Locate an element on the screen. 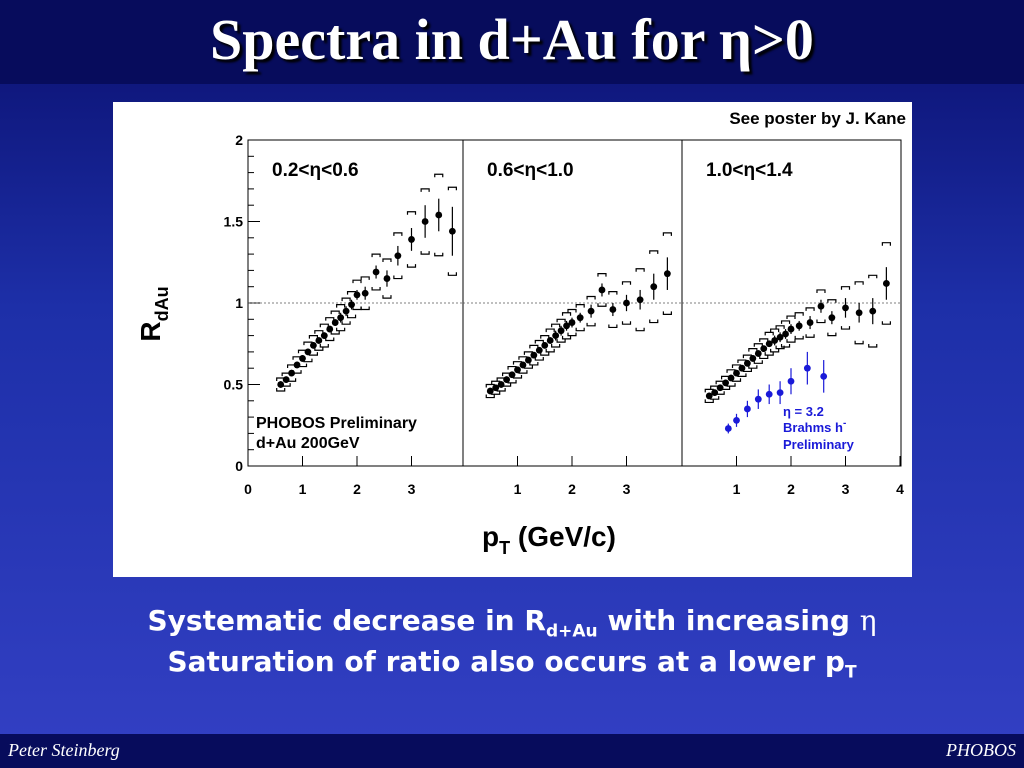  title-bar is located at coordinates (512, 42).